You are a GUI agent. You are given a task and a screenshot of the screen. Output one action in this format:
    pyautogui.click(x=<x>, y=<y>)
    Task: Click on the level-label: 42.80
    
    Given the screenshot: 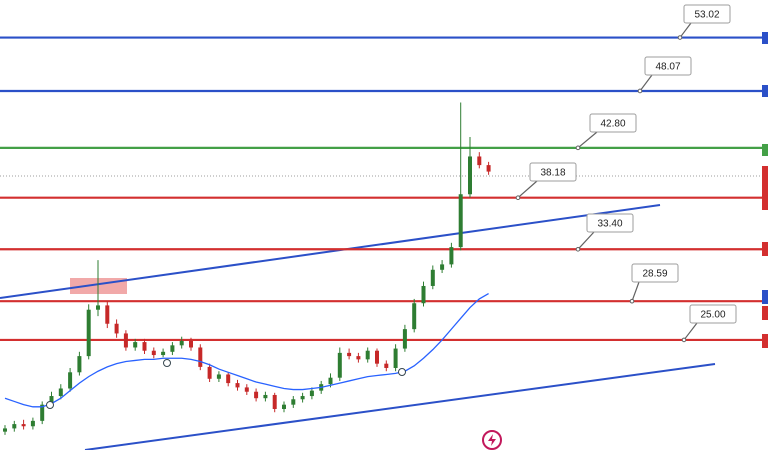 What is the action you would take?
    pyautogui.click(x=612, y=124)
    